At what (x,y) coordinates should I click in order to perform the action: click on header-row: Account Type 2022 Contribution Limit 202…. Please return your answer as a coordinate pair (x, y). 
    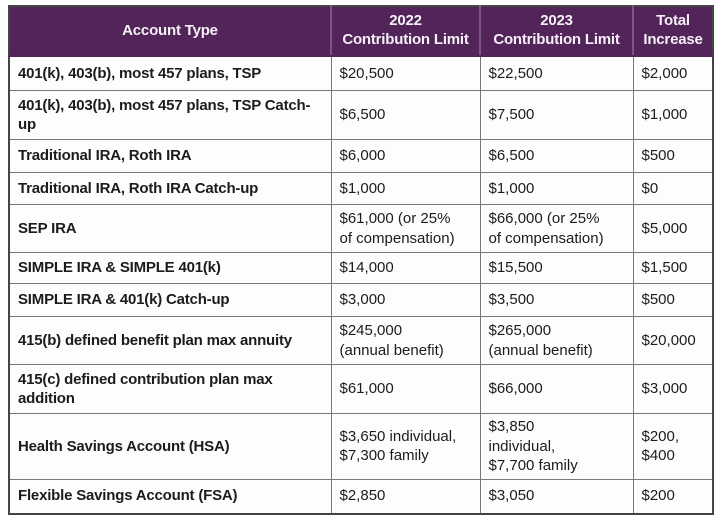
    Looking at the image, I should click on (361, 31).